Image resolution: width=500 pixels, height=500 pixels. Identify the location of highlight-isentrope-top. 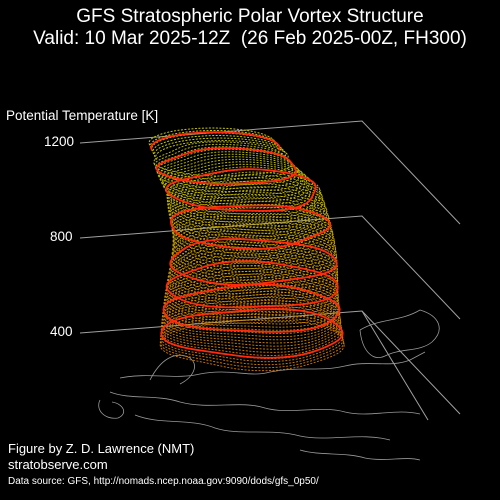
(215, 141).